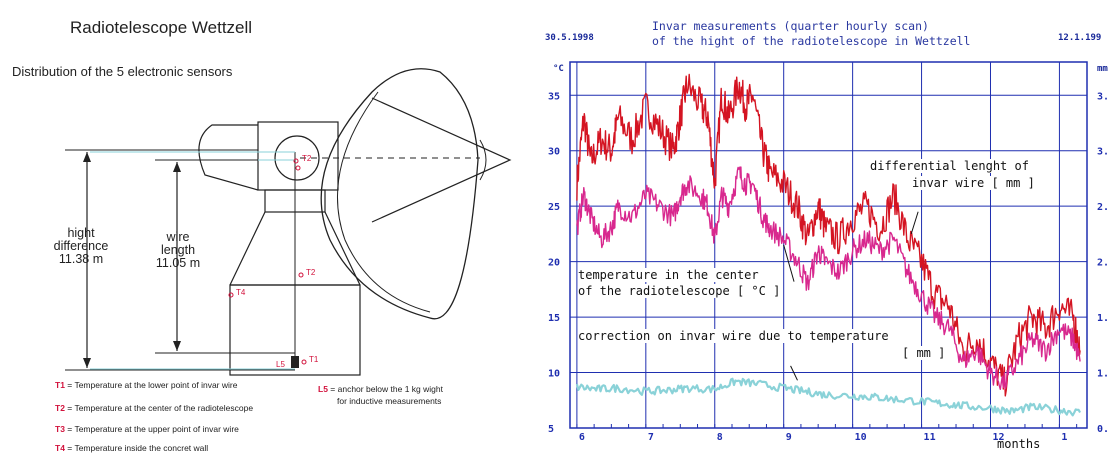 This screenshot has height=456, width=1115. I want to click on annotation-differential-2: invar wire [ mm ], so click(973, 183).